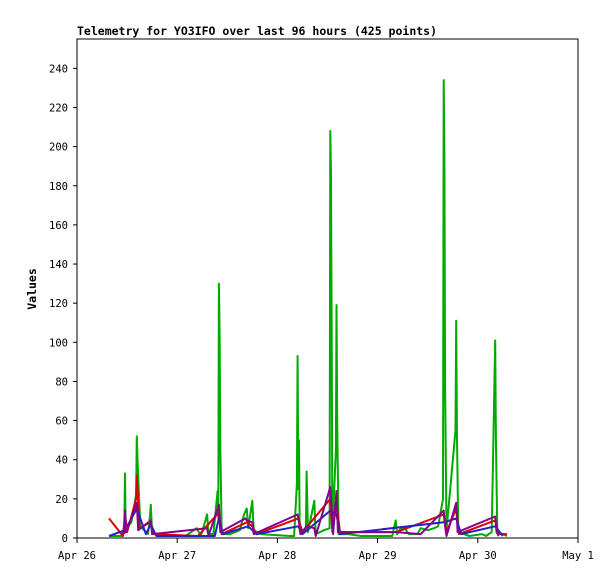  I want to click on y-tick-label-3: 60, so click(61, 422).